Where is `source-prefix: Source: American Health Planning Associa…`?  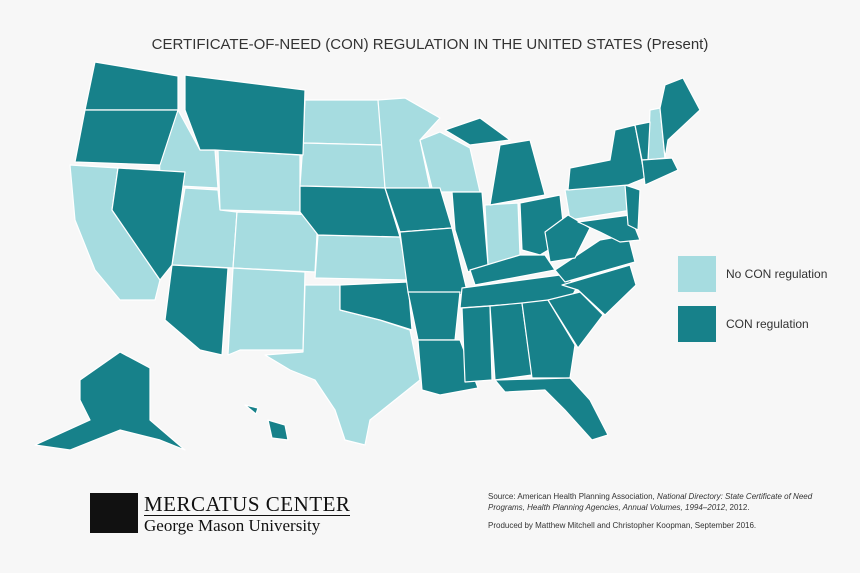 source-prefix: Source: American Health Planning Associa… is located at coordinates (572, 496).